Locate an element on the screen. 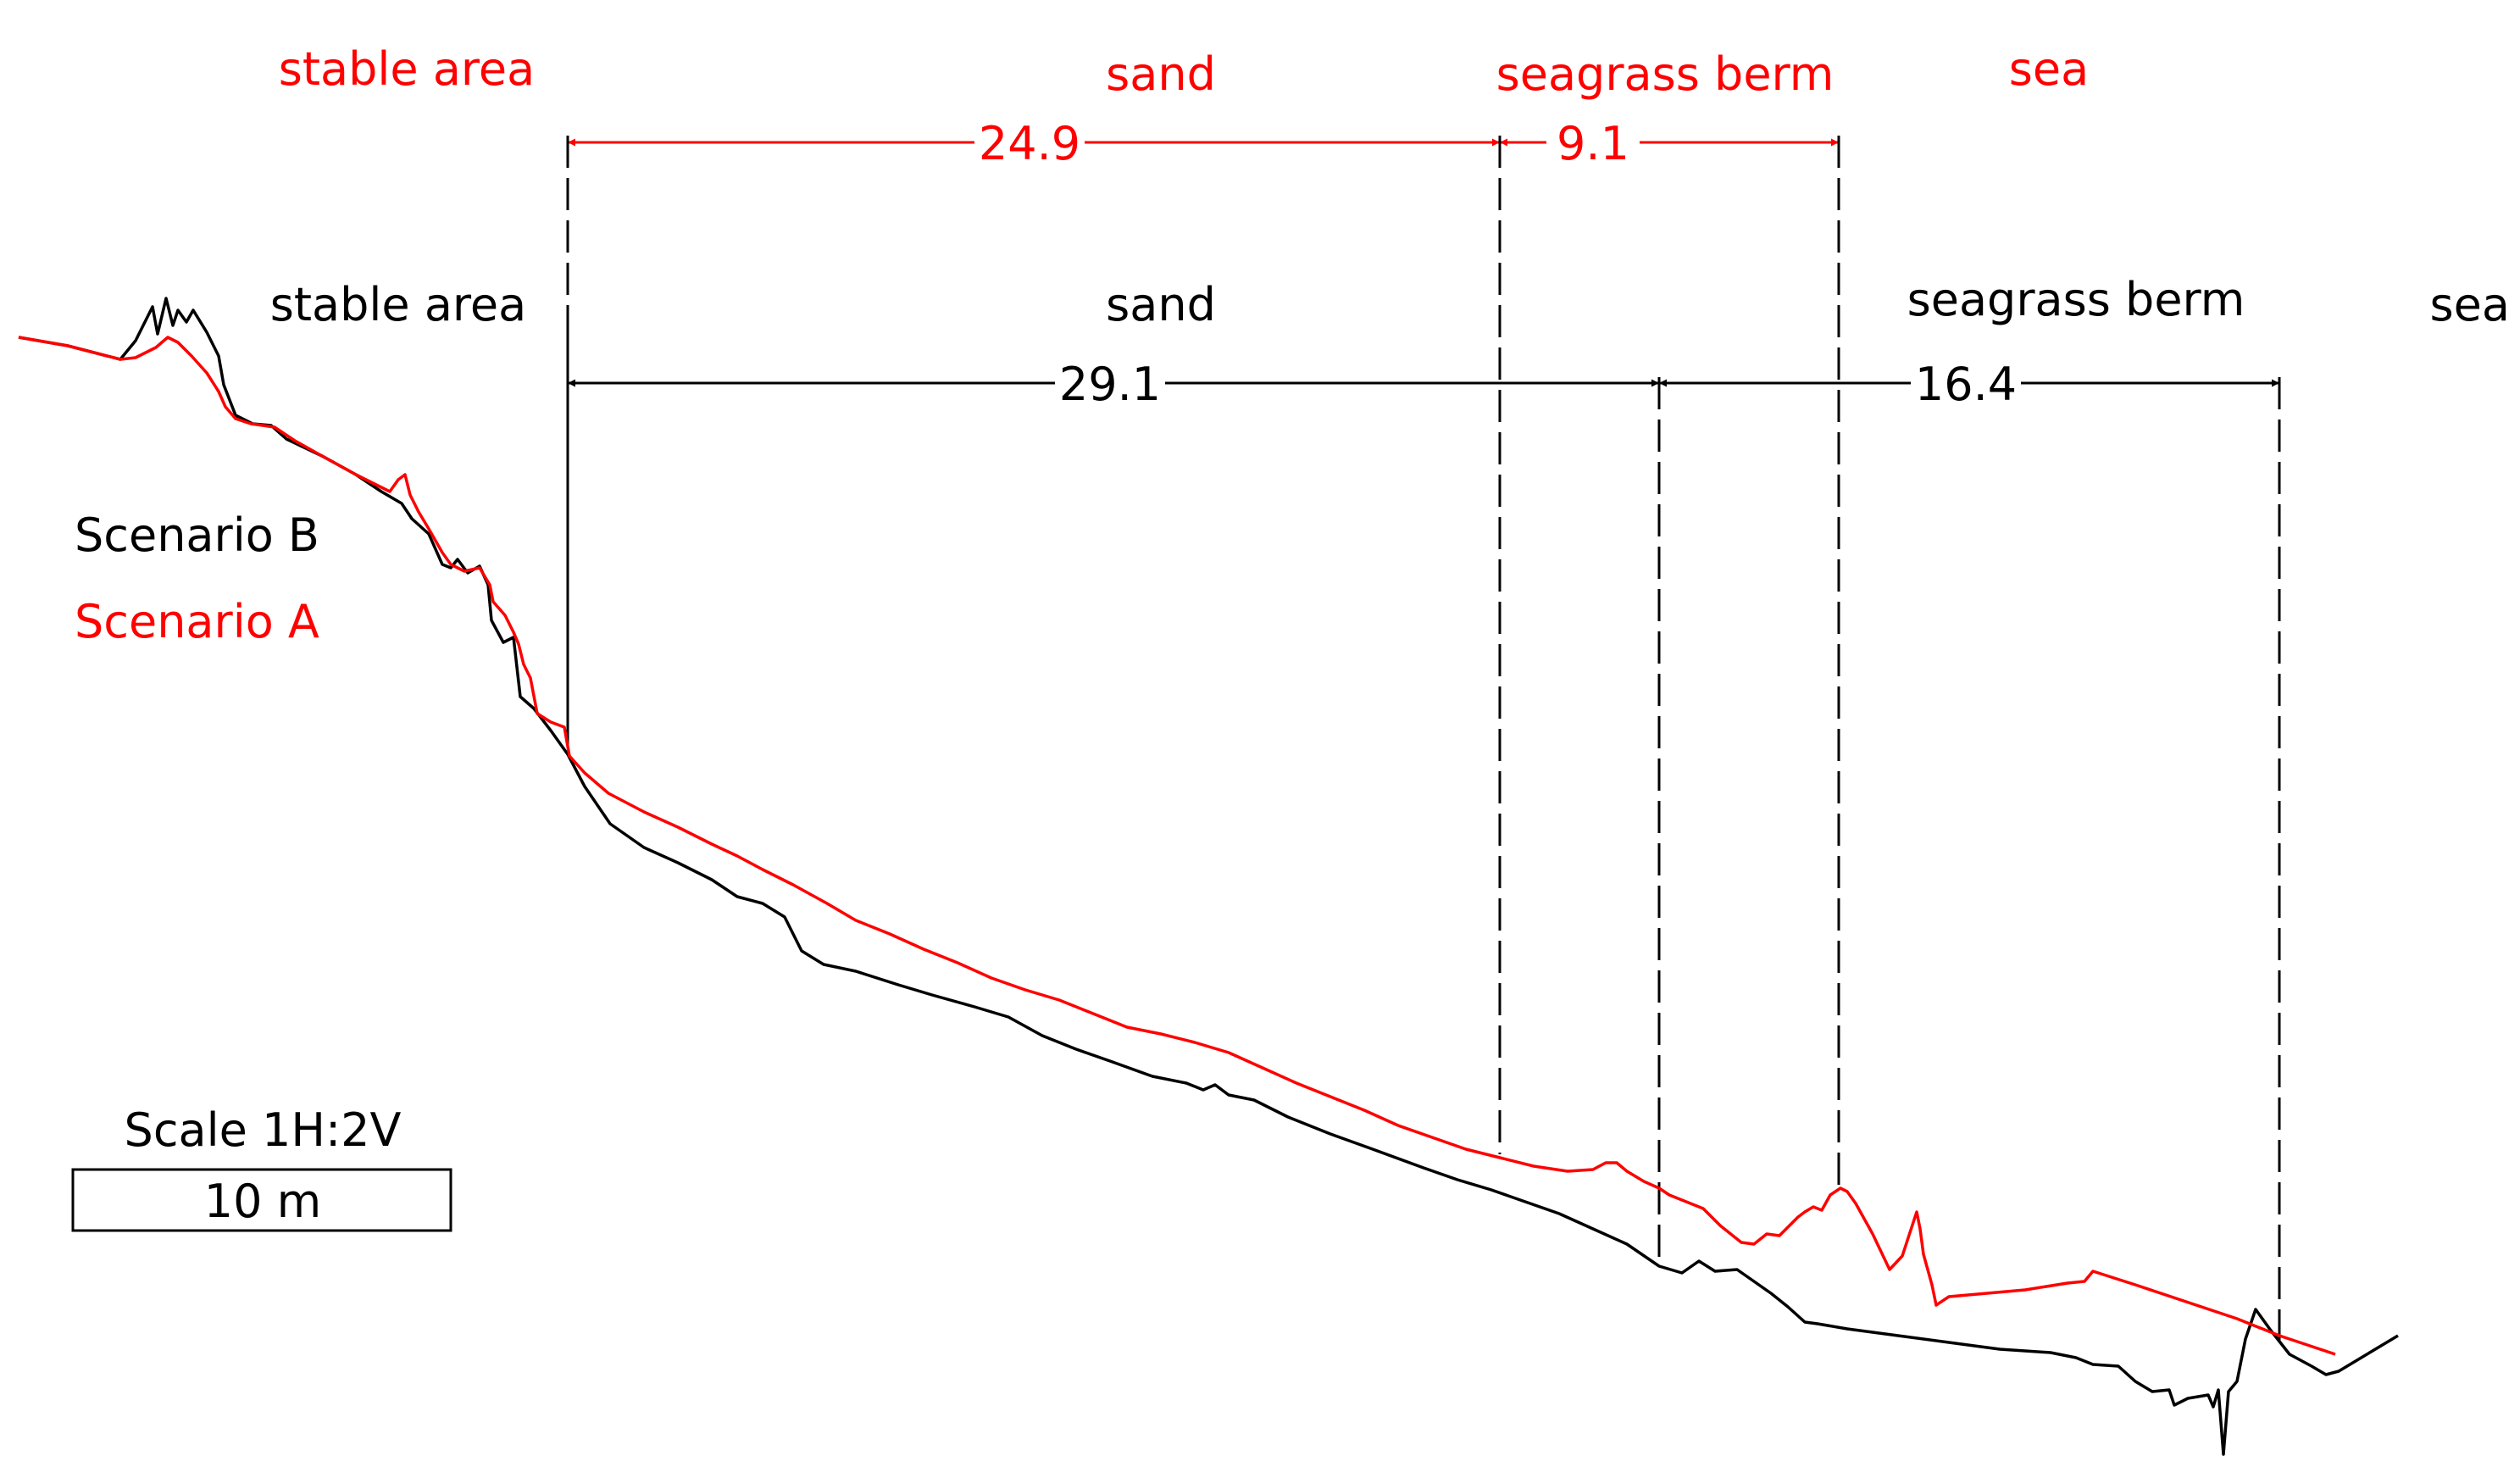 Image resolution: width=2520 pixels, height=1467 pixels. legend-scenario-b: Scenario B is located at coordinates (197, 535).